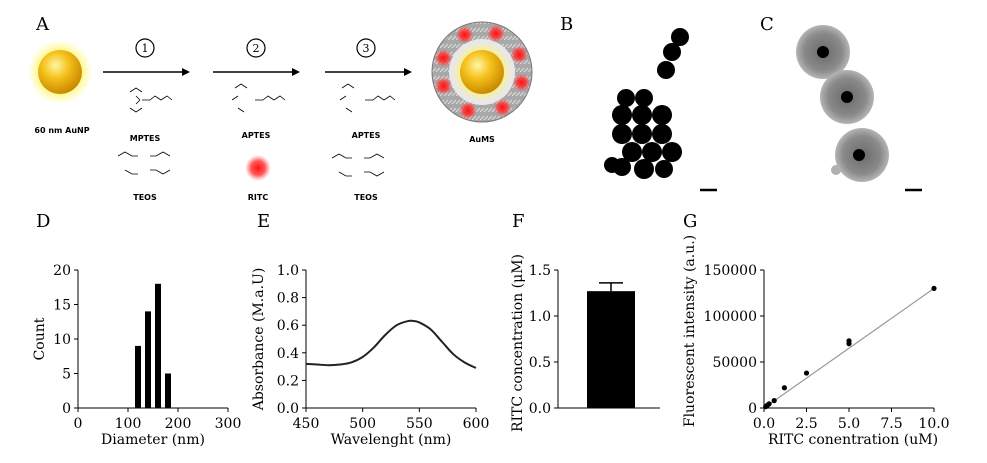  I want to click on e-x-tick-label: 450, so click(306, 424).